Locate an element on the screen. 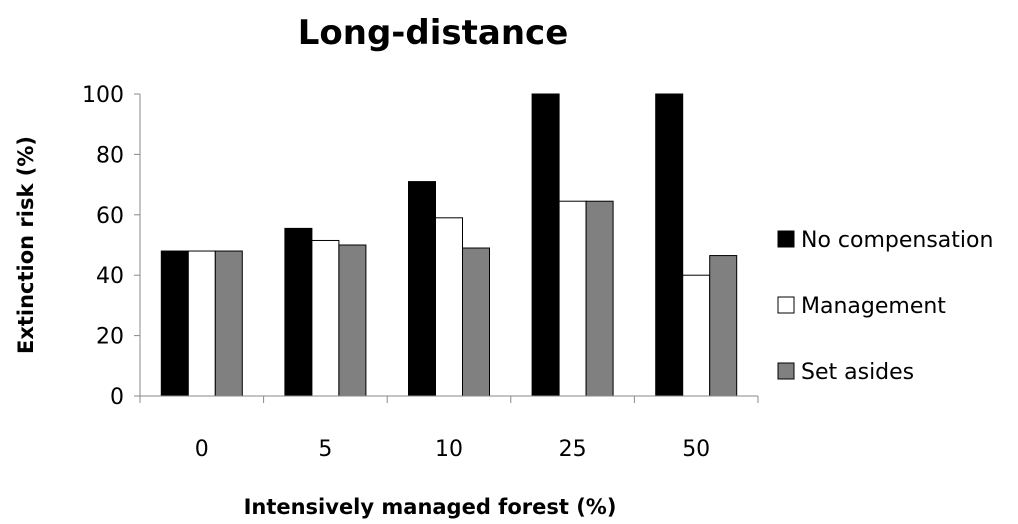 The image size is (1018, 524). x-tick-label: 10 is located at coordinates (449, 449).